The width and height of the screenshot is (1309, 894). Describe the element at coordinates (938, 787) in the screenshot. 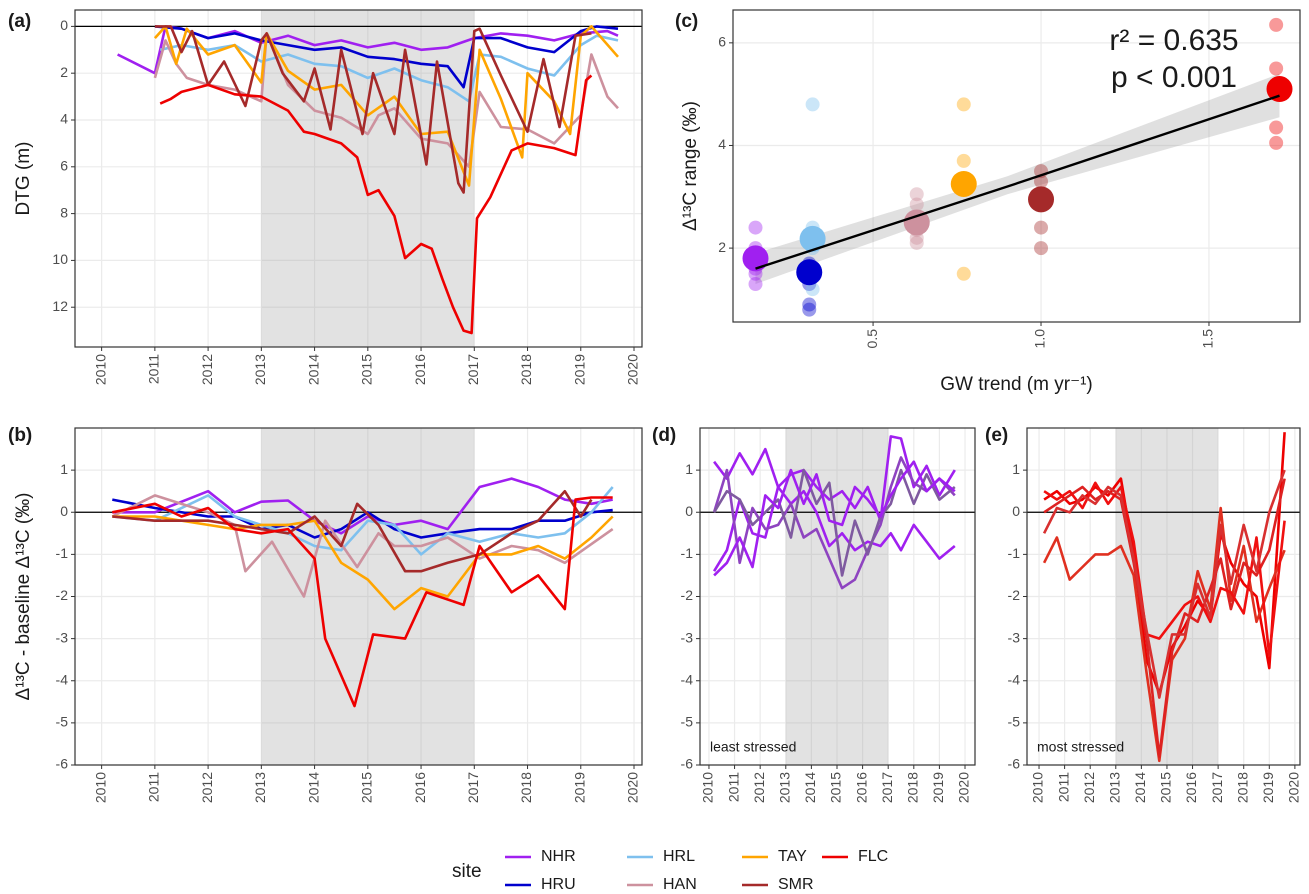

I see `x-tick-label: 2019` at that location.